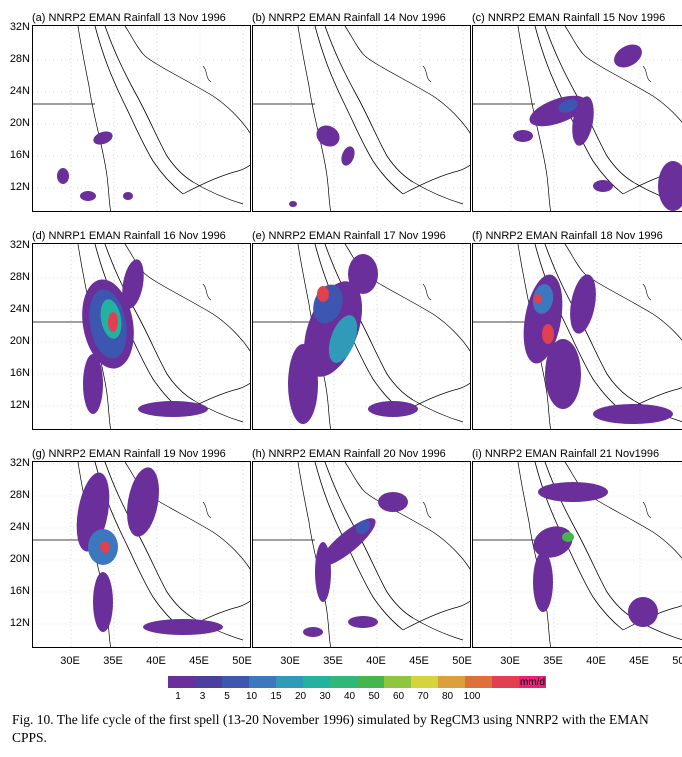 This screenshot has height=757, width=682. I want to click on map-panel-a: (a) NNRP2 EMAN Rainfall 13 Nov 1996, so click(141, 112).